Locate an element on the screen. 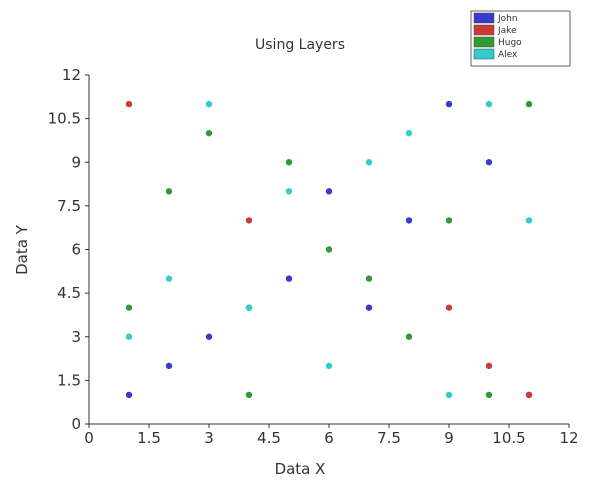 The height and width of the screenshot is (500, 600). y-tick-label: 7.5 is located at coordinates (69, 206).